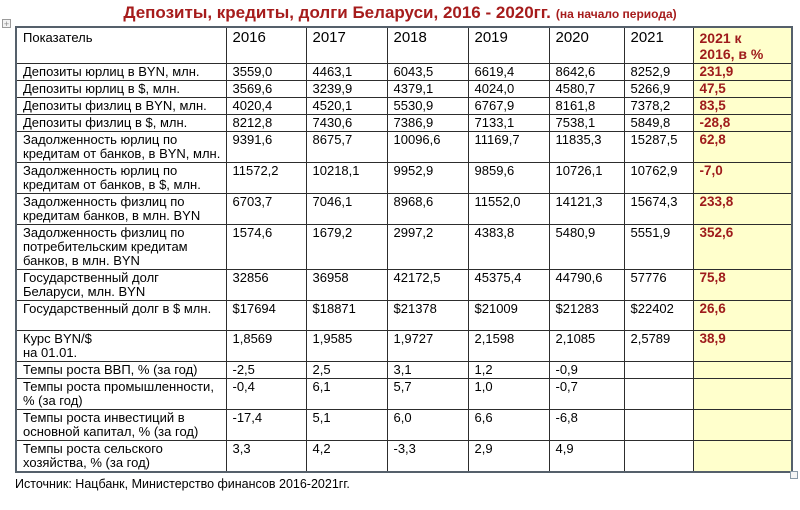 This screenshot has height=510, width=800. What do you see at coordinates (742, 45) in the screenshot?
I see `column-header-change-2021-vs-2016: 2021 к 2016, в %` at bounding box center [742, 45].